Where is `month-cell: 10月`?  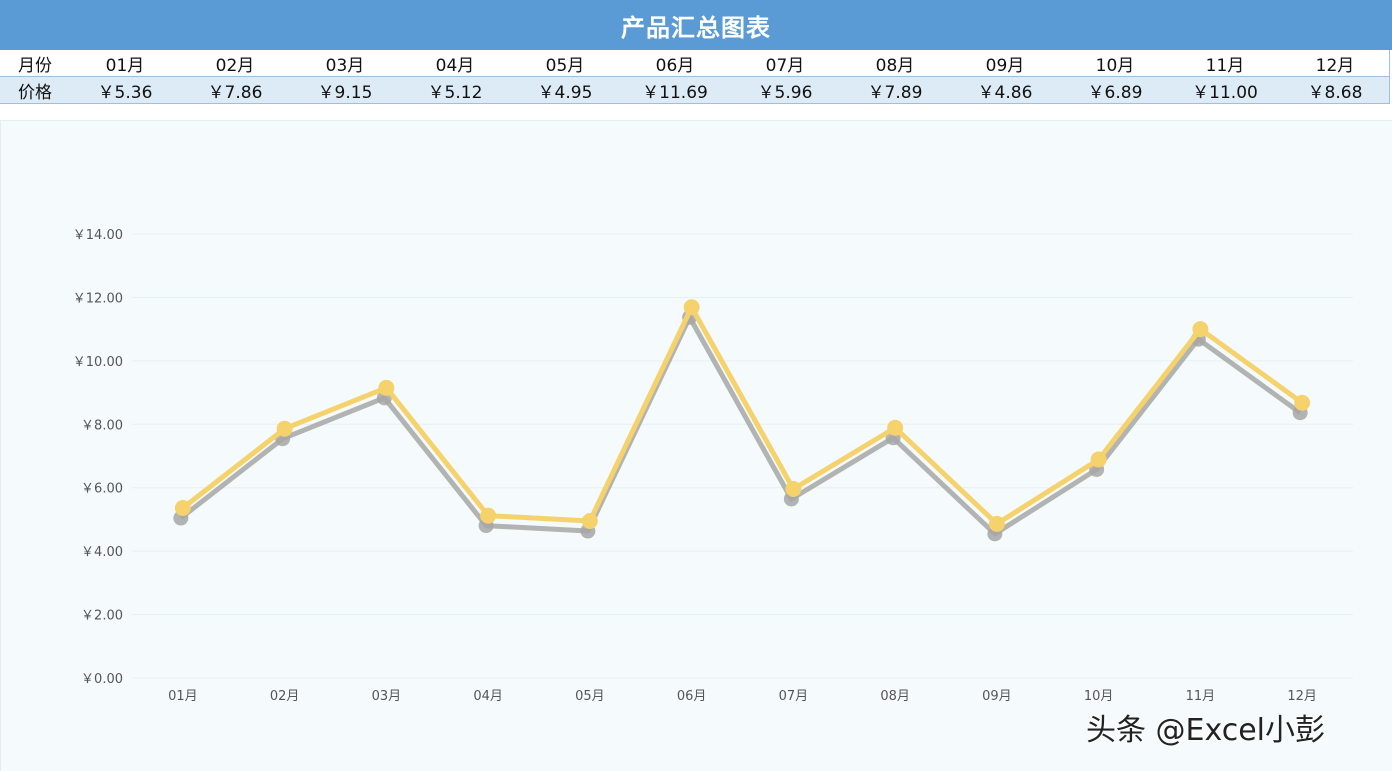
month-cell: 10月 is located at coordinates (1115, 63).